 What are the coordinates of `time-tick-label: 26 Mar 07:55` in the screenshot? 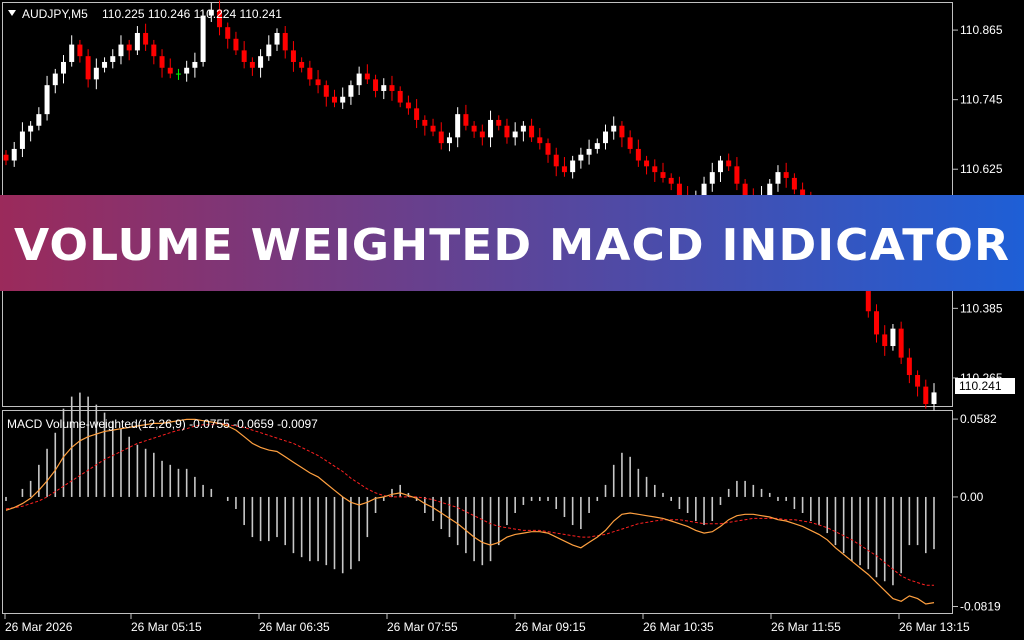 It's located at (422, 627).